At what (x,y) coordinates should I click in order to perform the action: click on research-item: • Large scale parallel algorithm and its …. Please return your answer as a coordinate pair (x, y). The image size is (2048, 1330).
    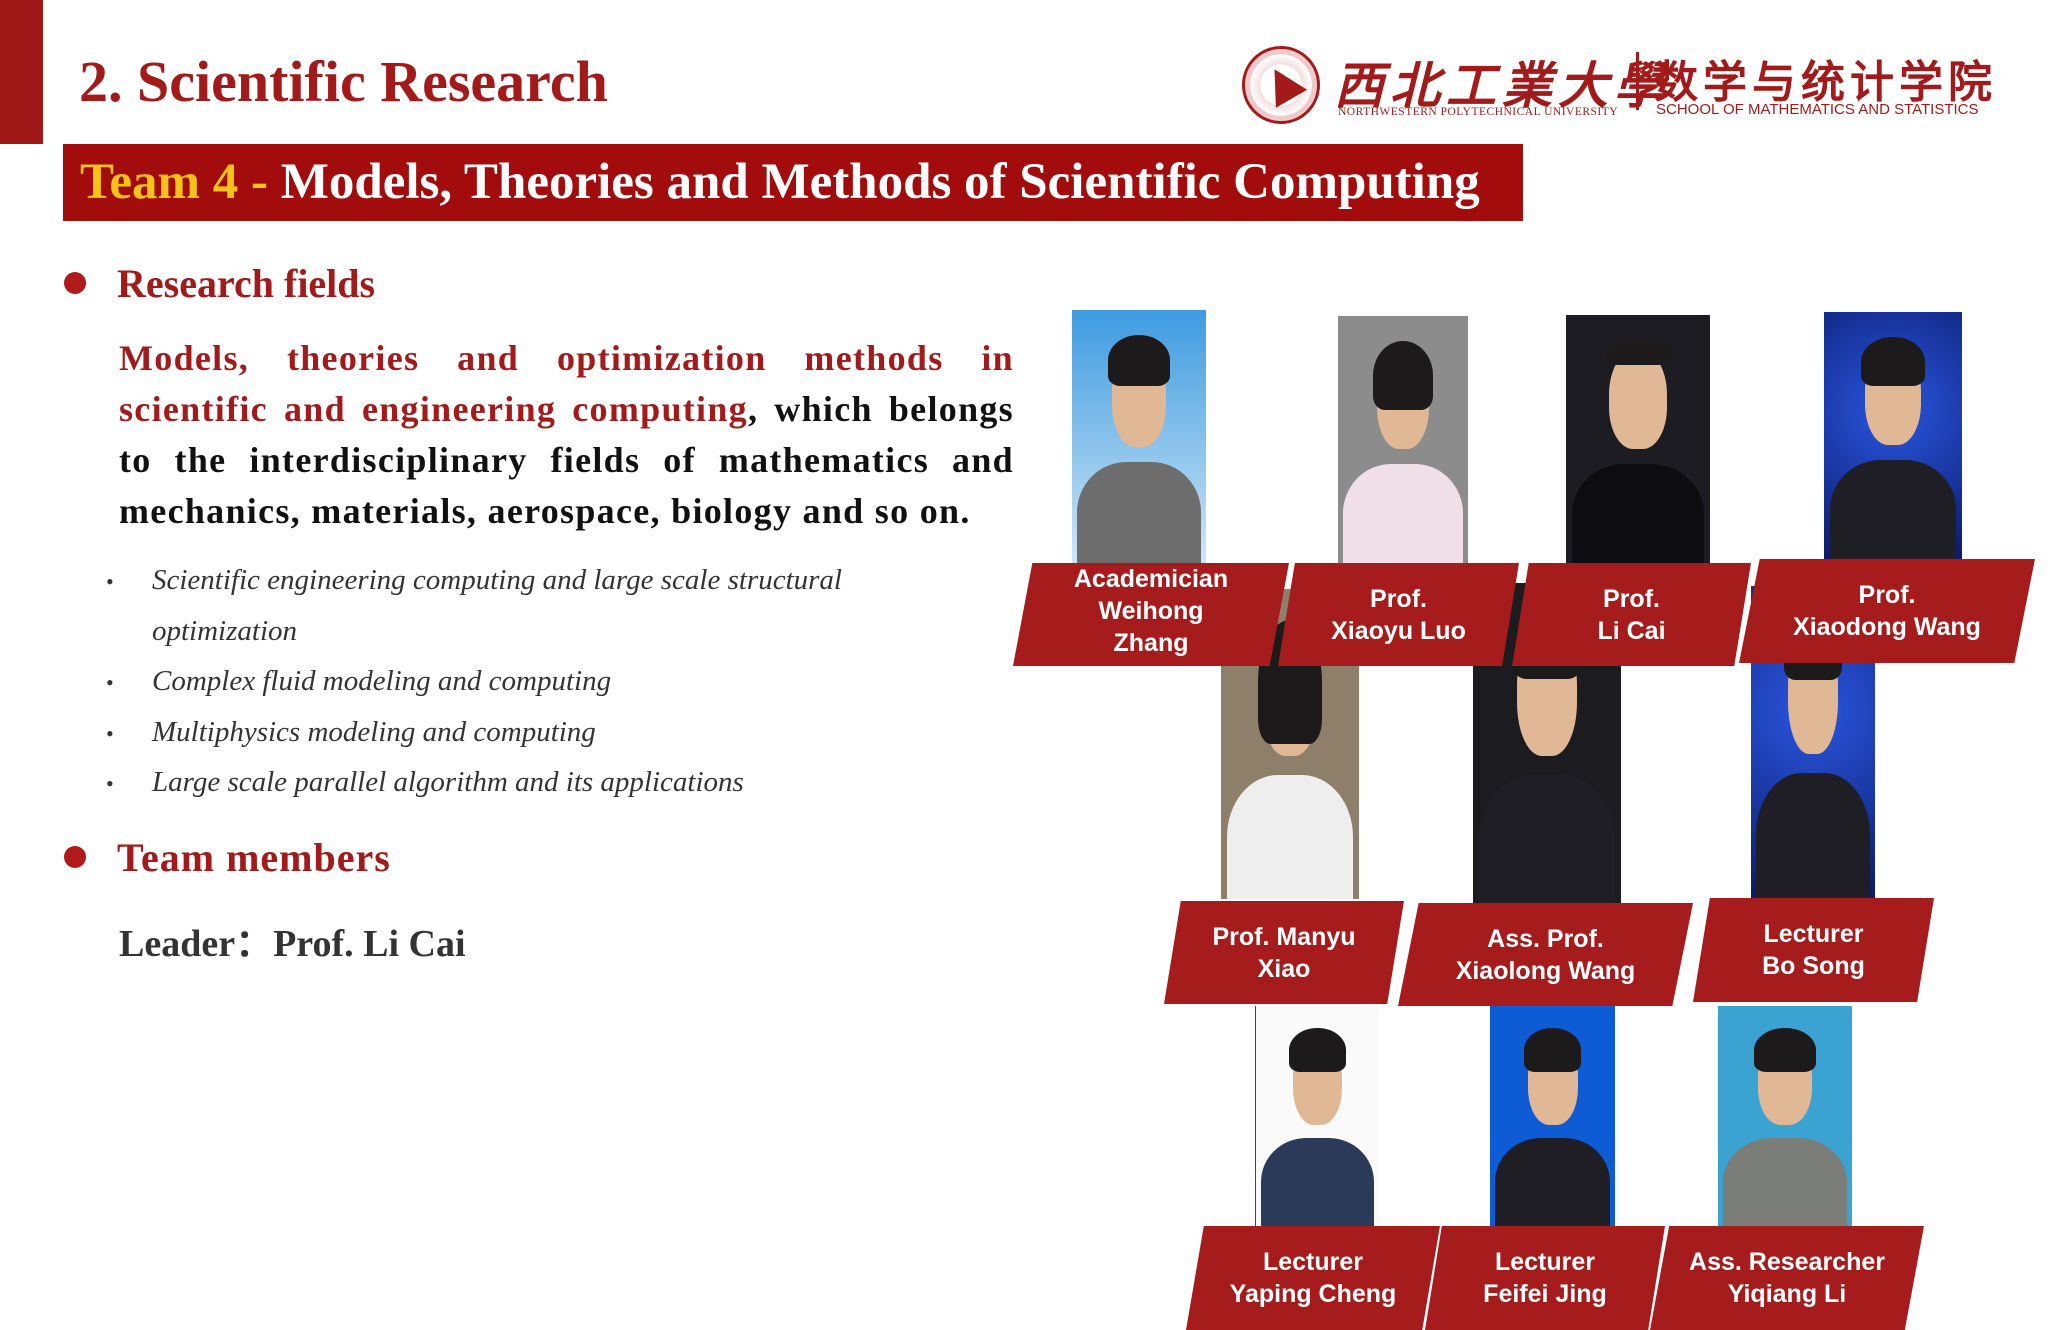
    Looking at the image, I should click on (425, 782).